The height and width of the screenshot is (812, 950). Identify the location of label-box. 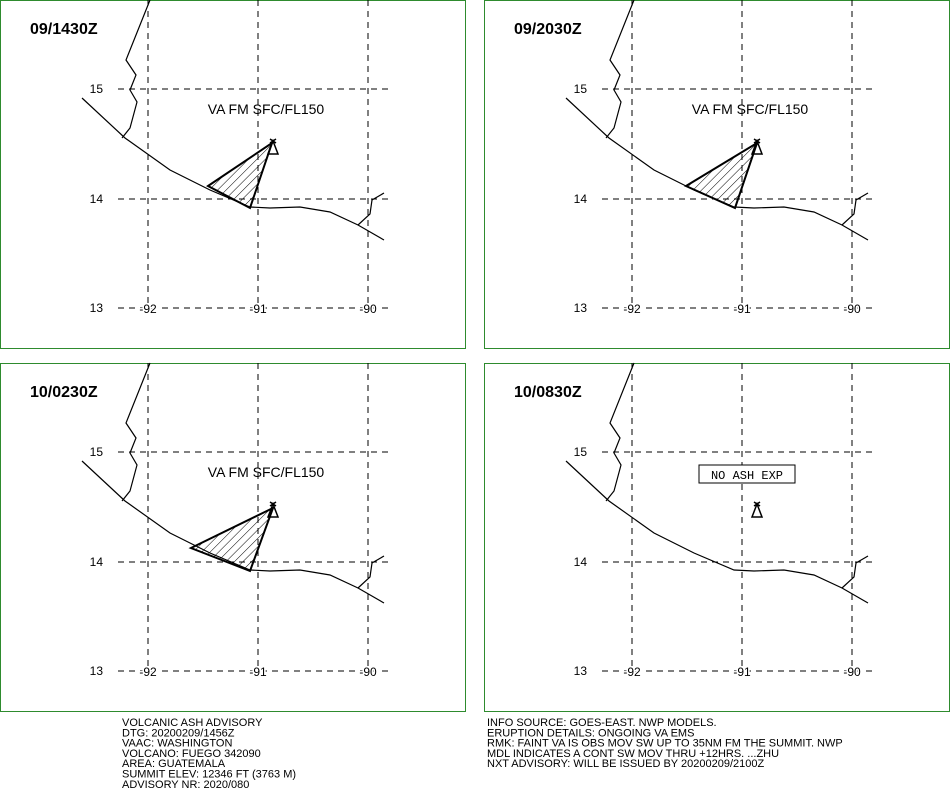
(747, 474).